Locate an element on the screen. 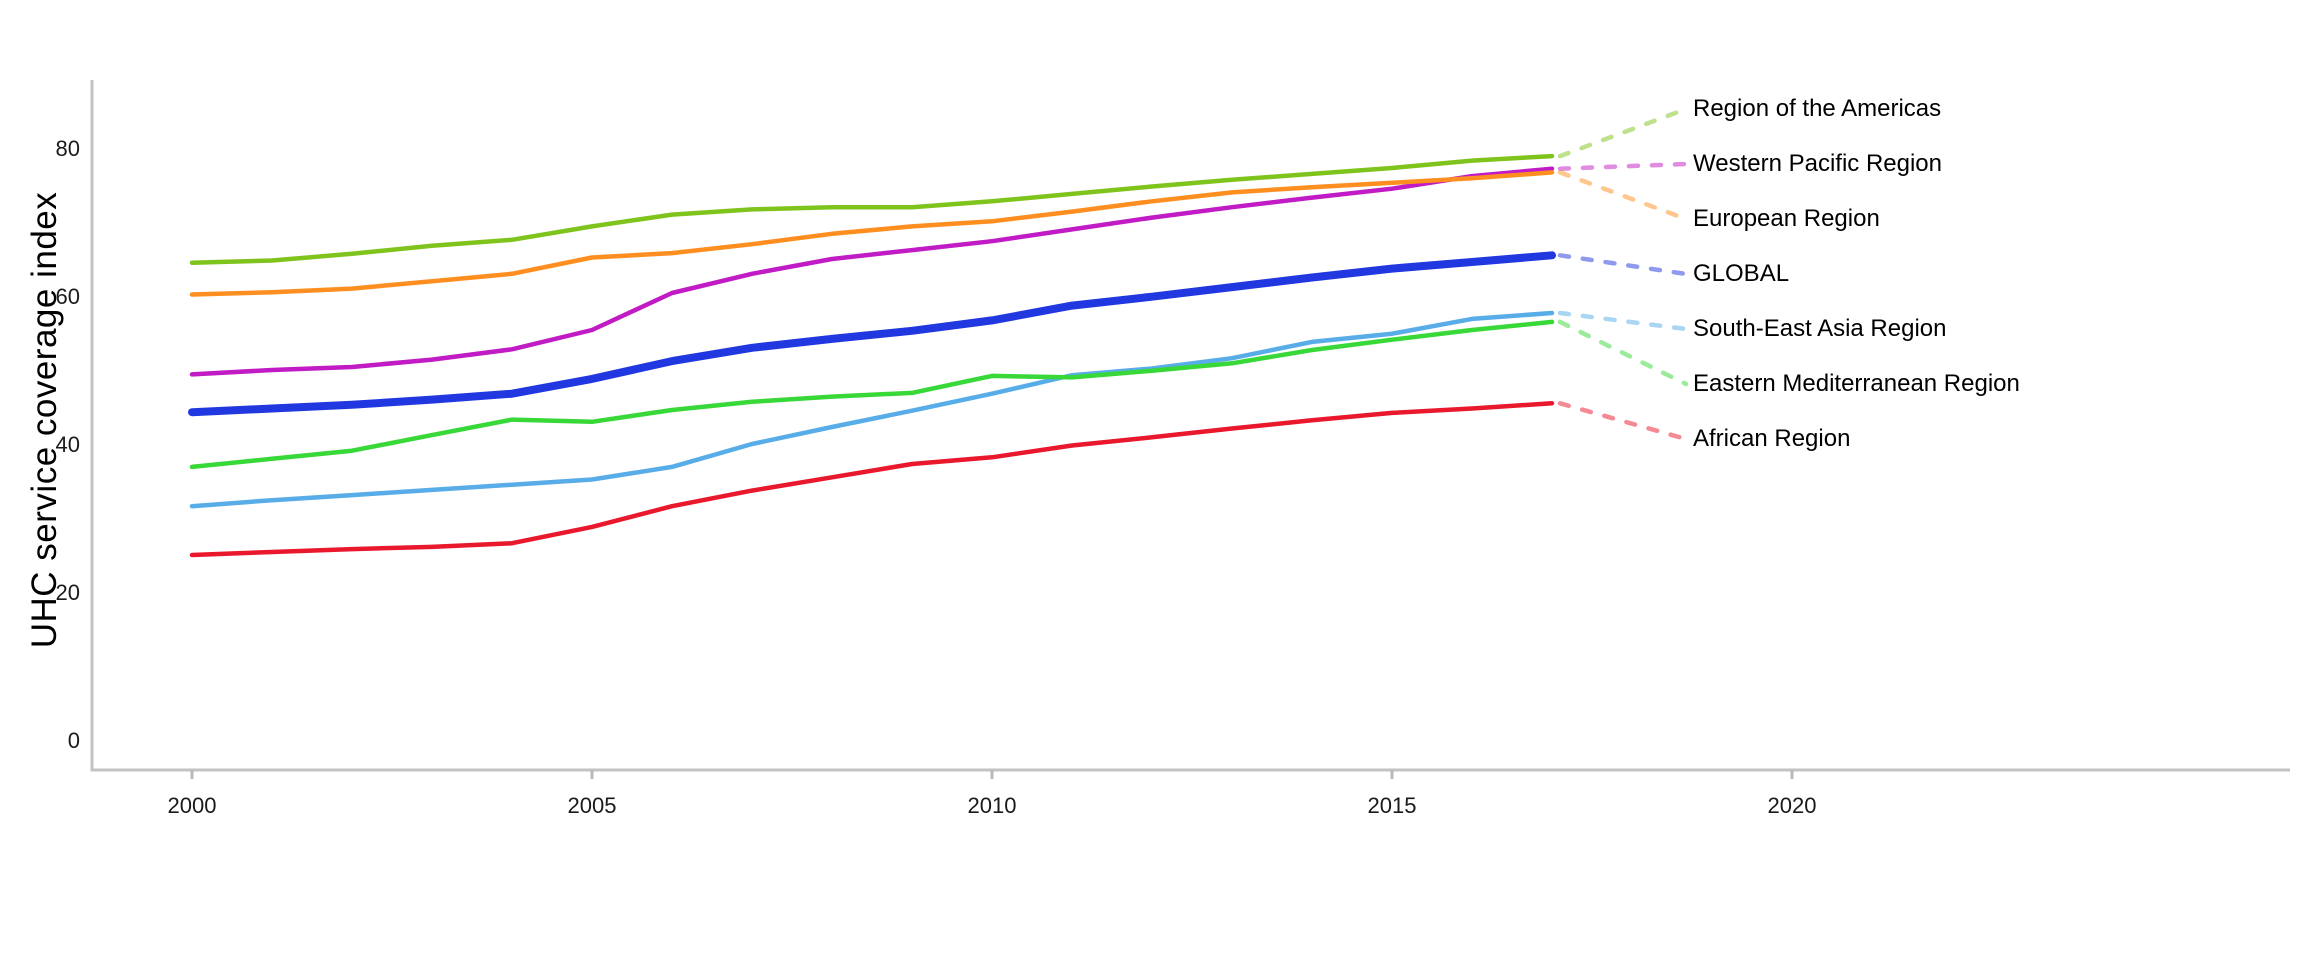 This screenshot has width=2304, height=960. y-tick-label: 80 is located at coordinates (68, 148).